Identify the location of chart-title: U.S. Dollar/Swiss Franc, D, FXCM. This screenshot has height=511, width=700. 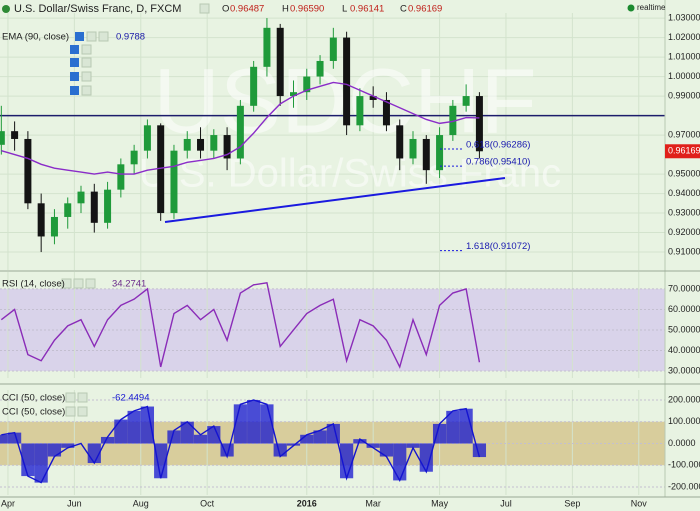
(97, 9).